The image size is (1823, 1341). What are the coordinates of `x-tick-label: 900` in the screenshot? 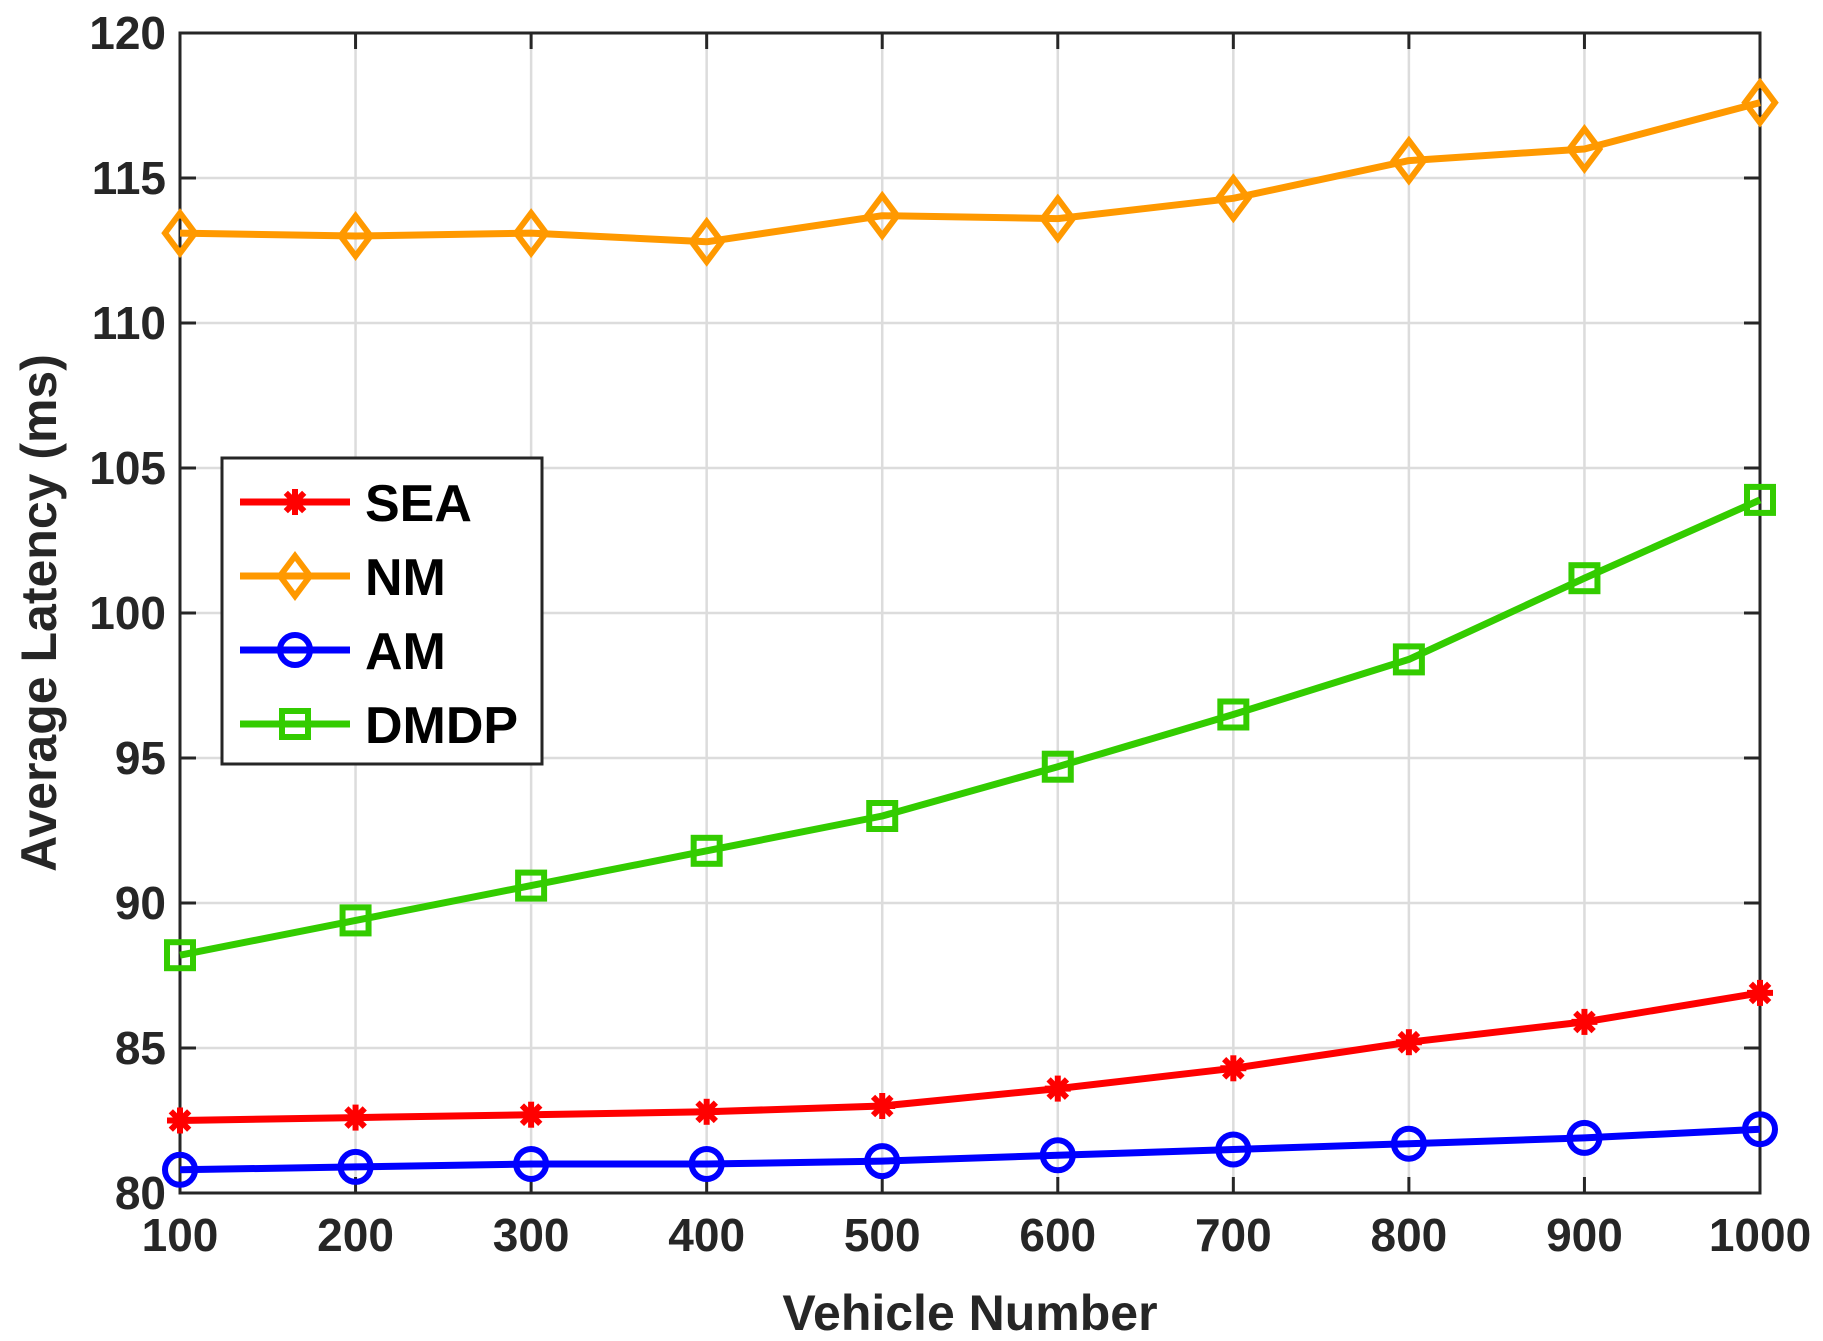 It's located at (1584, 1235).